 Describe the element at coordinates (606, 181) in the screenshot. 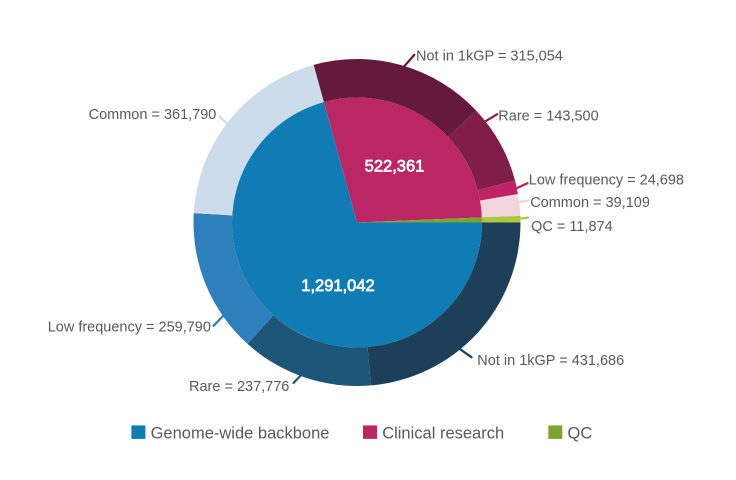

I see `svg-text: Low frequency = 24,698` at that location.